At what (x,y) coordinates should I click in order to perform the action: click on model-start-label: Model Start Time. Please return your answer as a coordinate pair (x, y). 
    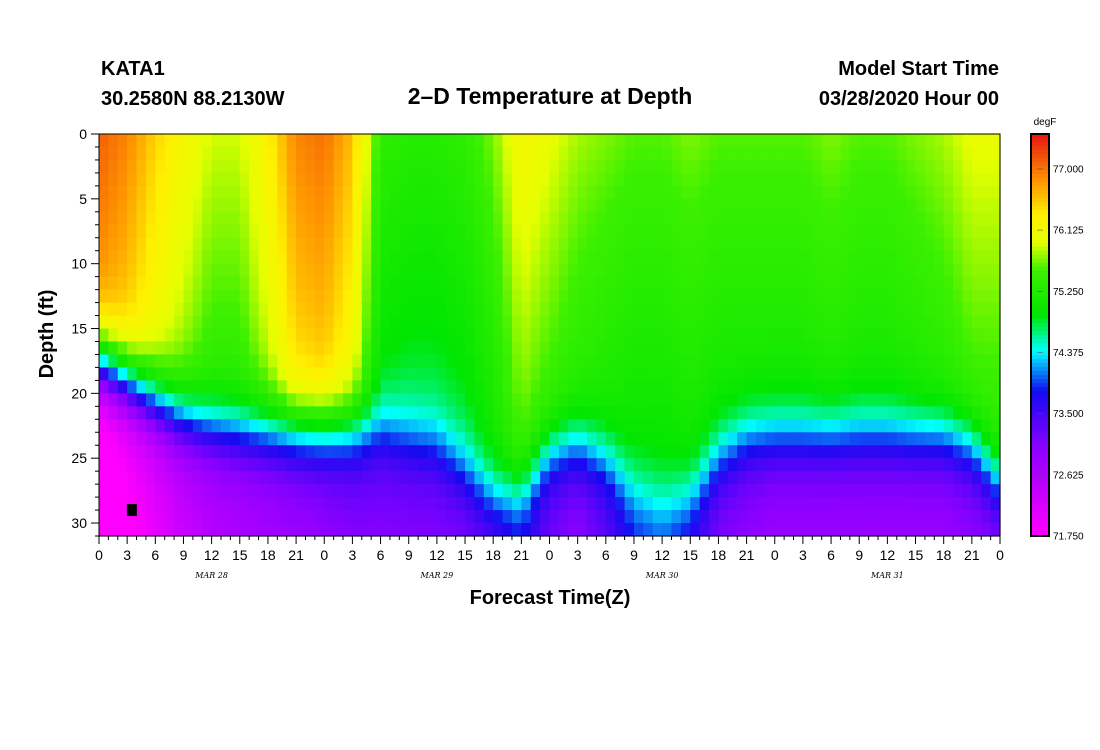
    Looking at the image, I should click on (918, 69).